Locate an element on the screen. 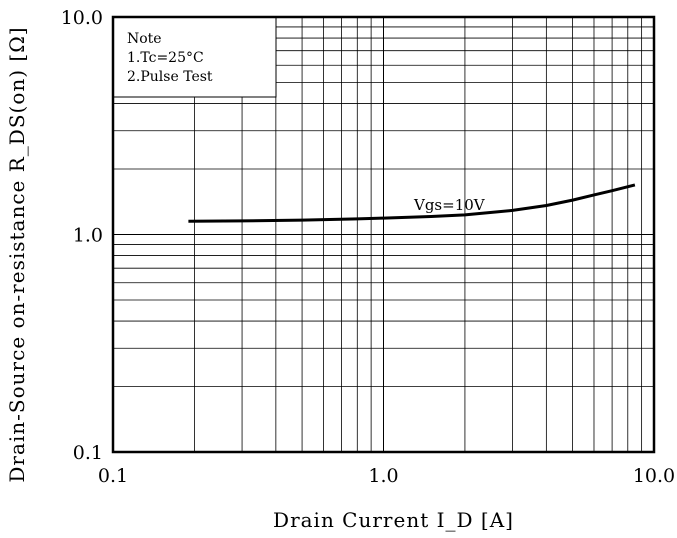 The image size is (677, 538). y-axis-label: Drain-Source on-resistance R_DS(on) [Ω] is located at coordinates (17, 254).